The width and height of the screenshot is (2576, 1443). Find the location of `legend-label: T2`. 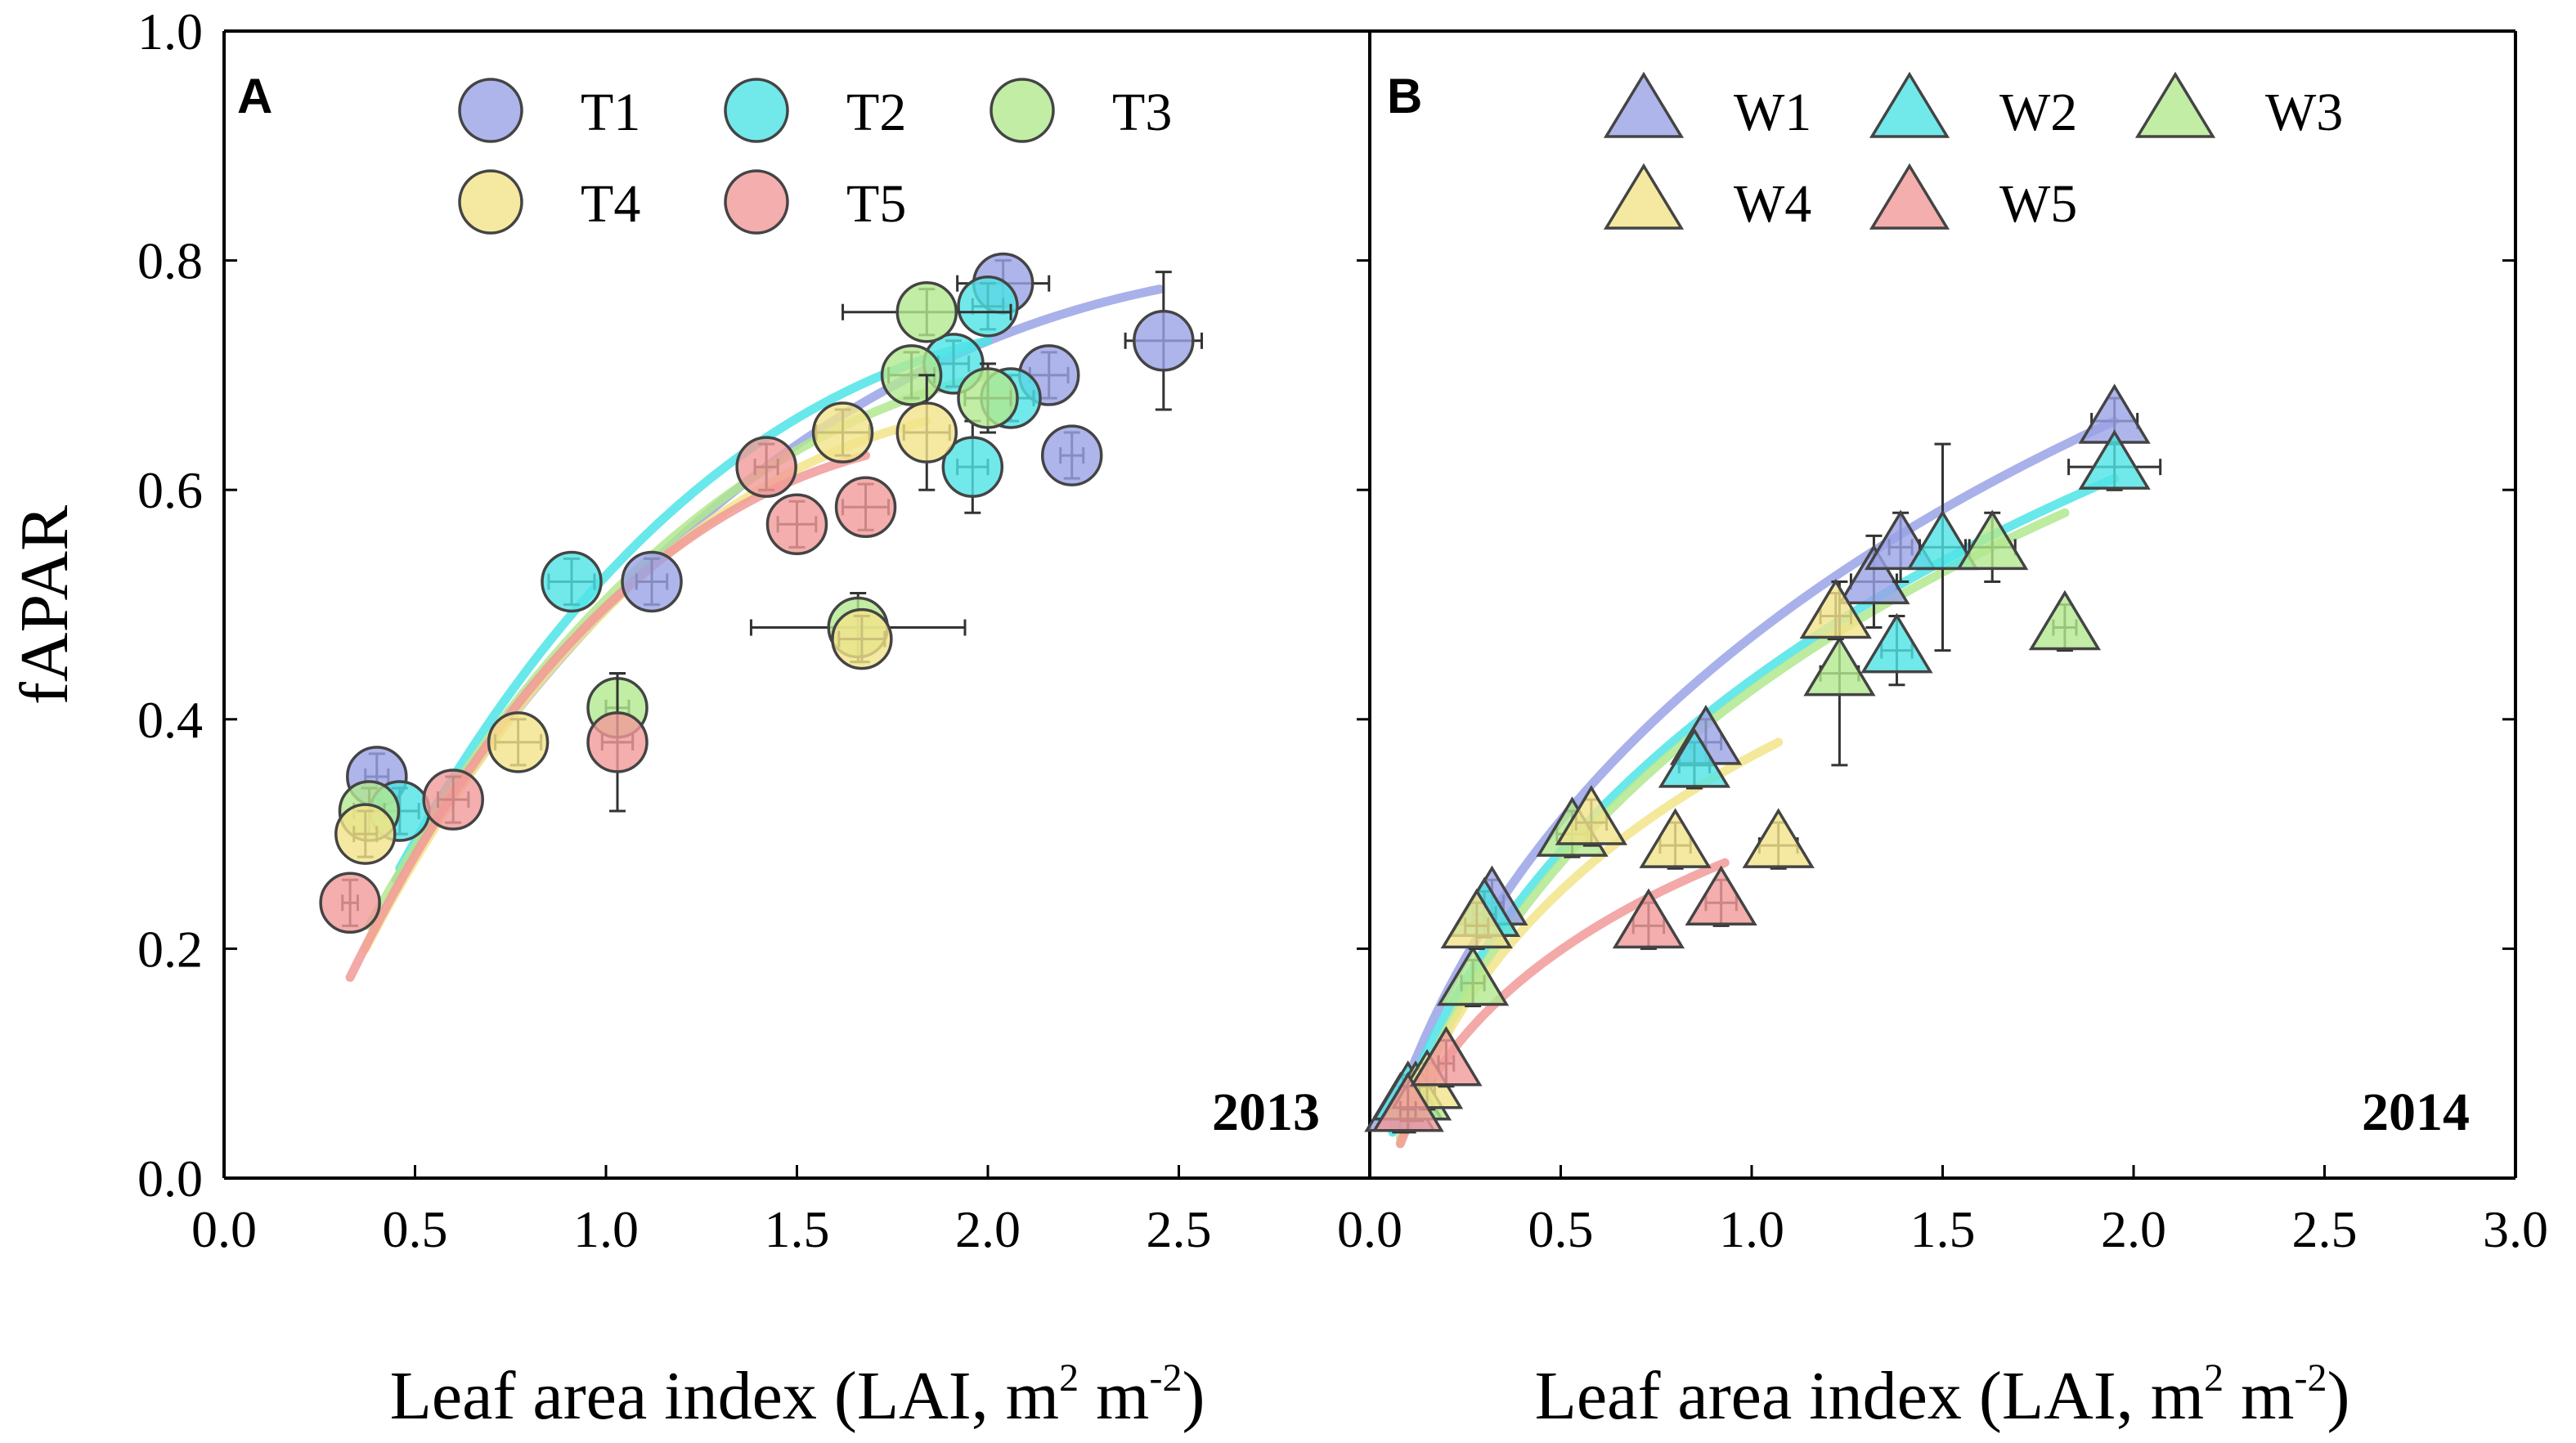

legend-label: T2 is located at coordinates (876, 112).